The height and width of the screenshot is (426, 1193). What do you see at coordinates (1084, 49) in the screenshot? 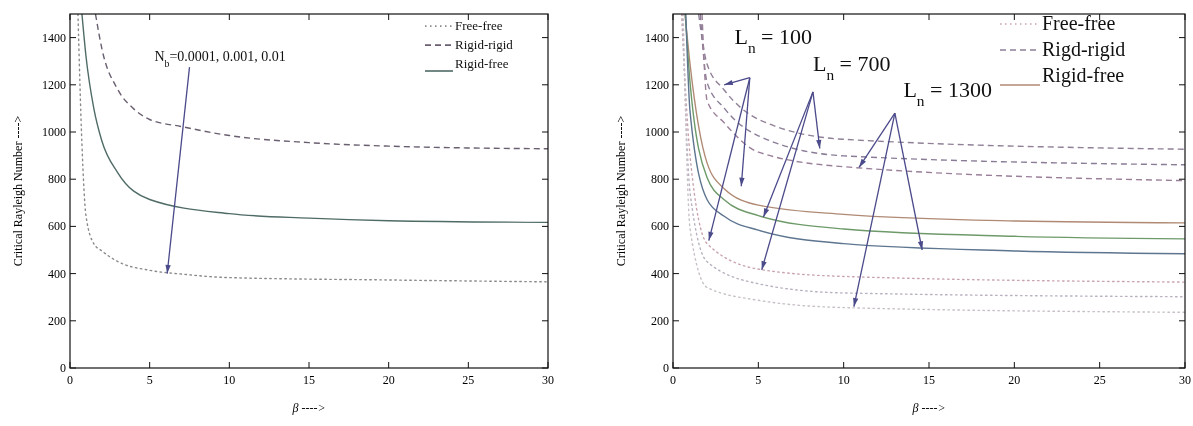
I see `legend-label: Rigd-rigid` at bounding box center [1084, 49].